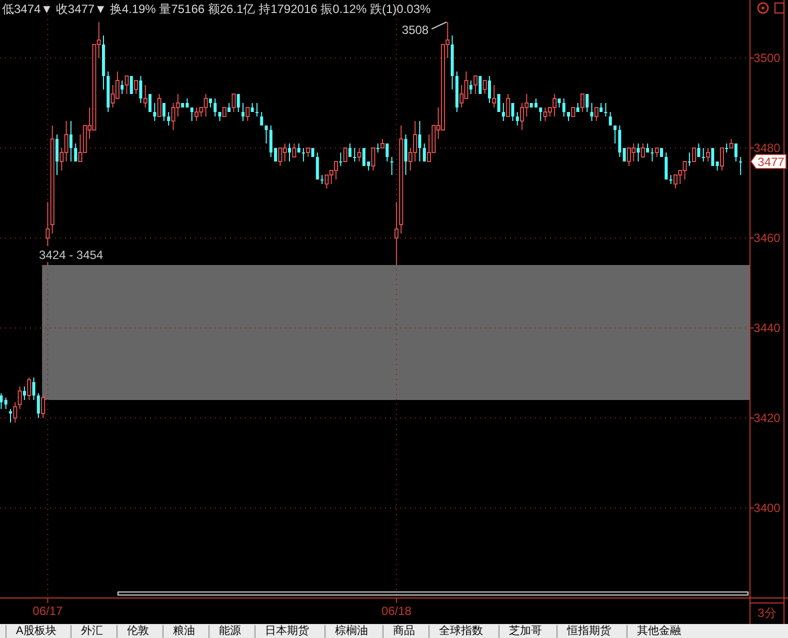 The height and width of the screenshot is (638, 788). Describe the element at coordinates (287, 630) in the screenshot. I see `text: 日本期货` at that location.